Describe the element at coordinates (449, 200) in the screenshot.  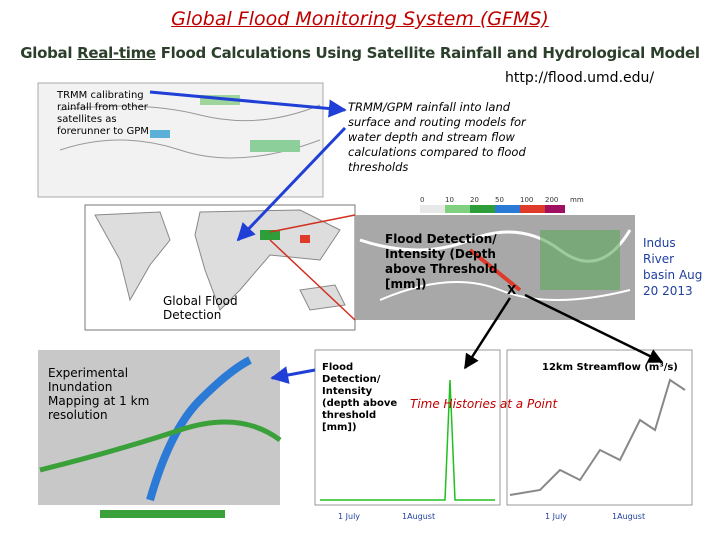
I see `colorbar-label: 10` at that location.